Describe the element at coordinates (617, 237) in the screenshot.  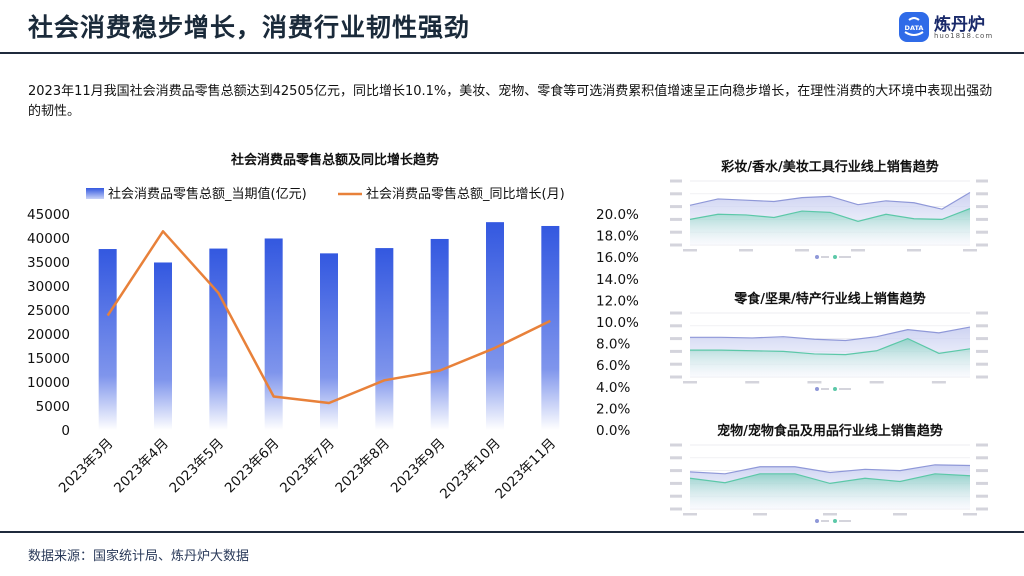
I see `right-tick-label: 18.0%` at that location.